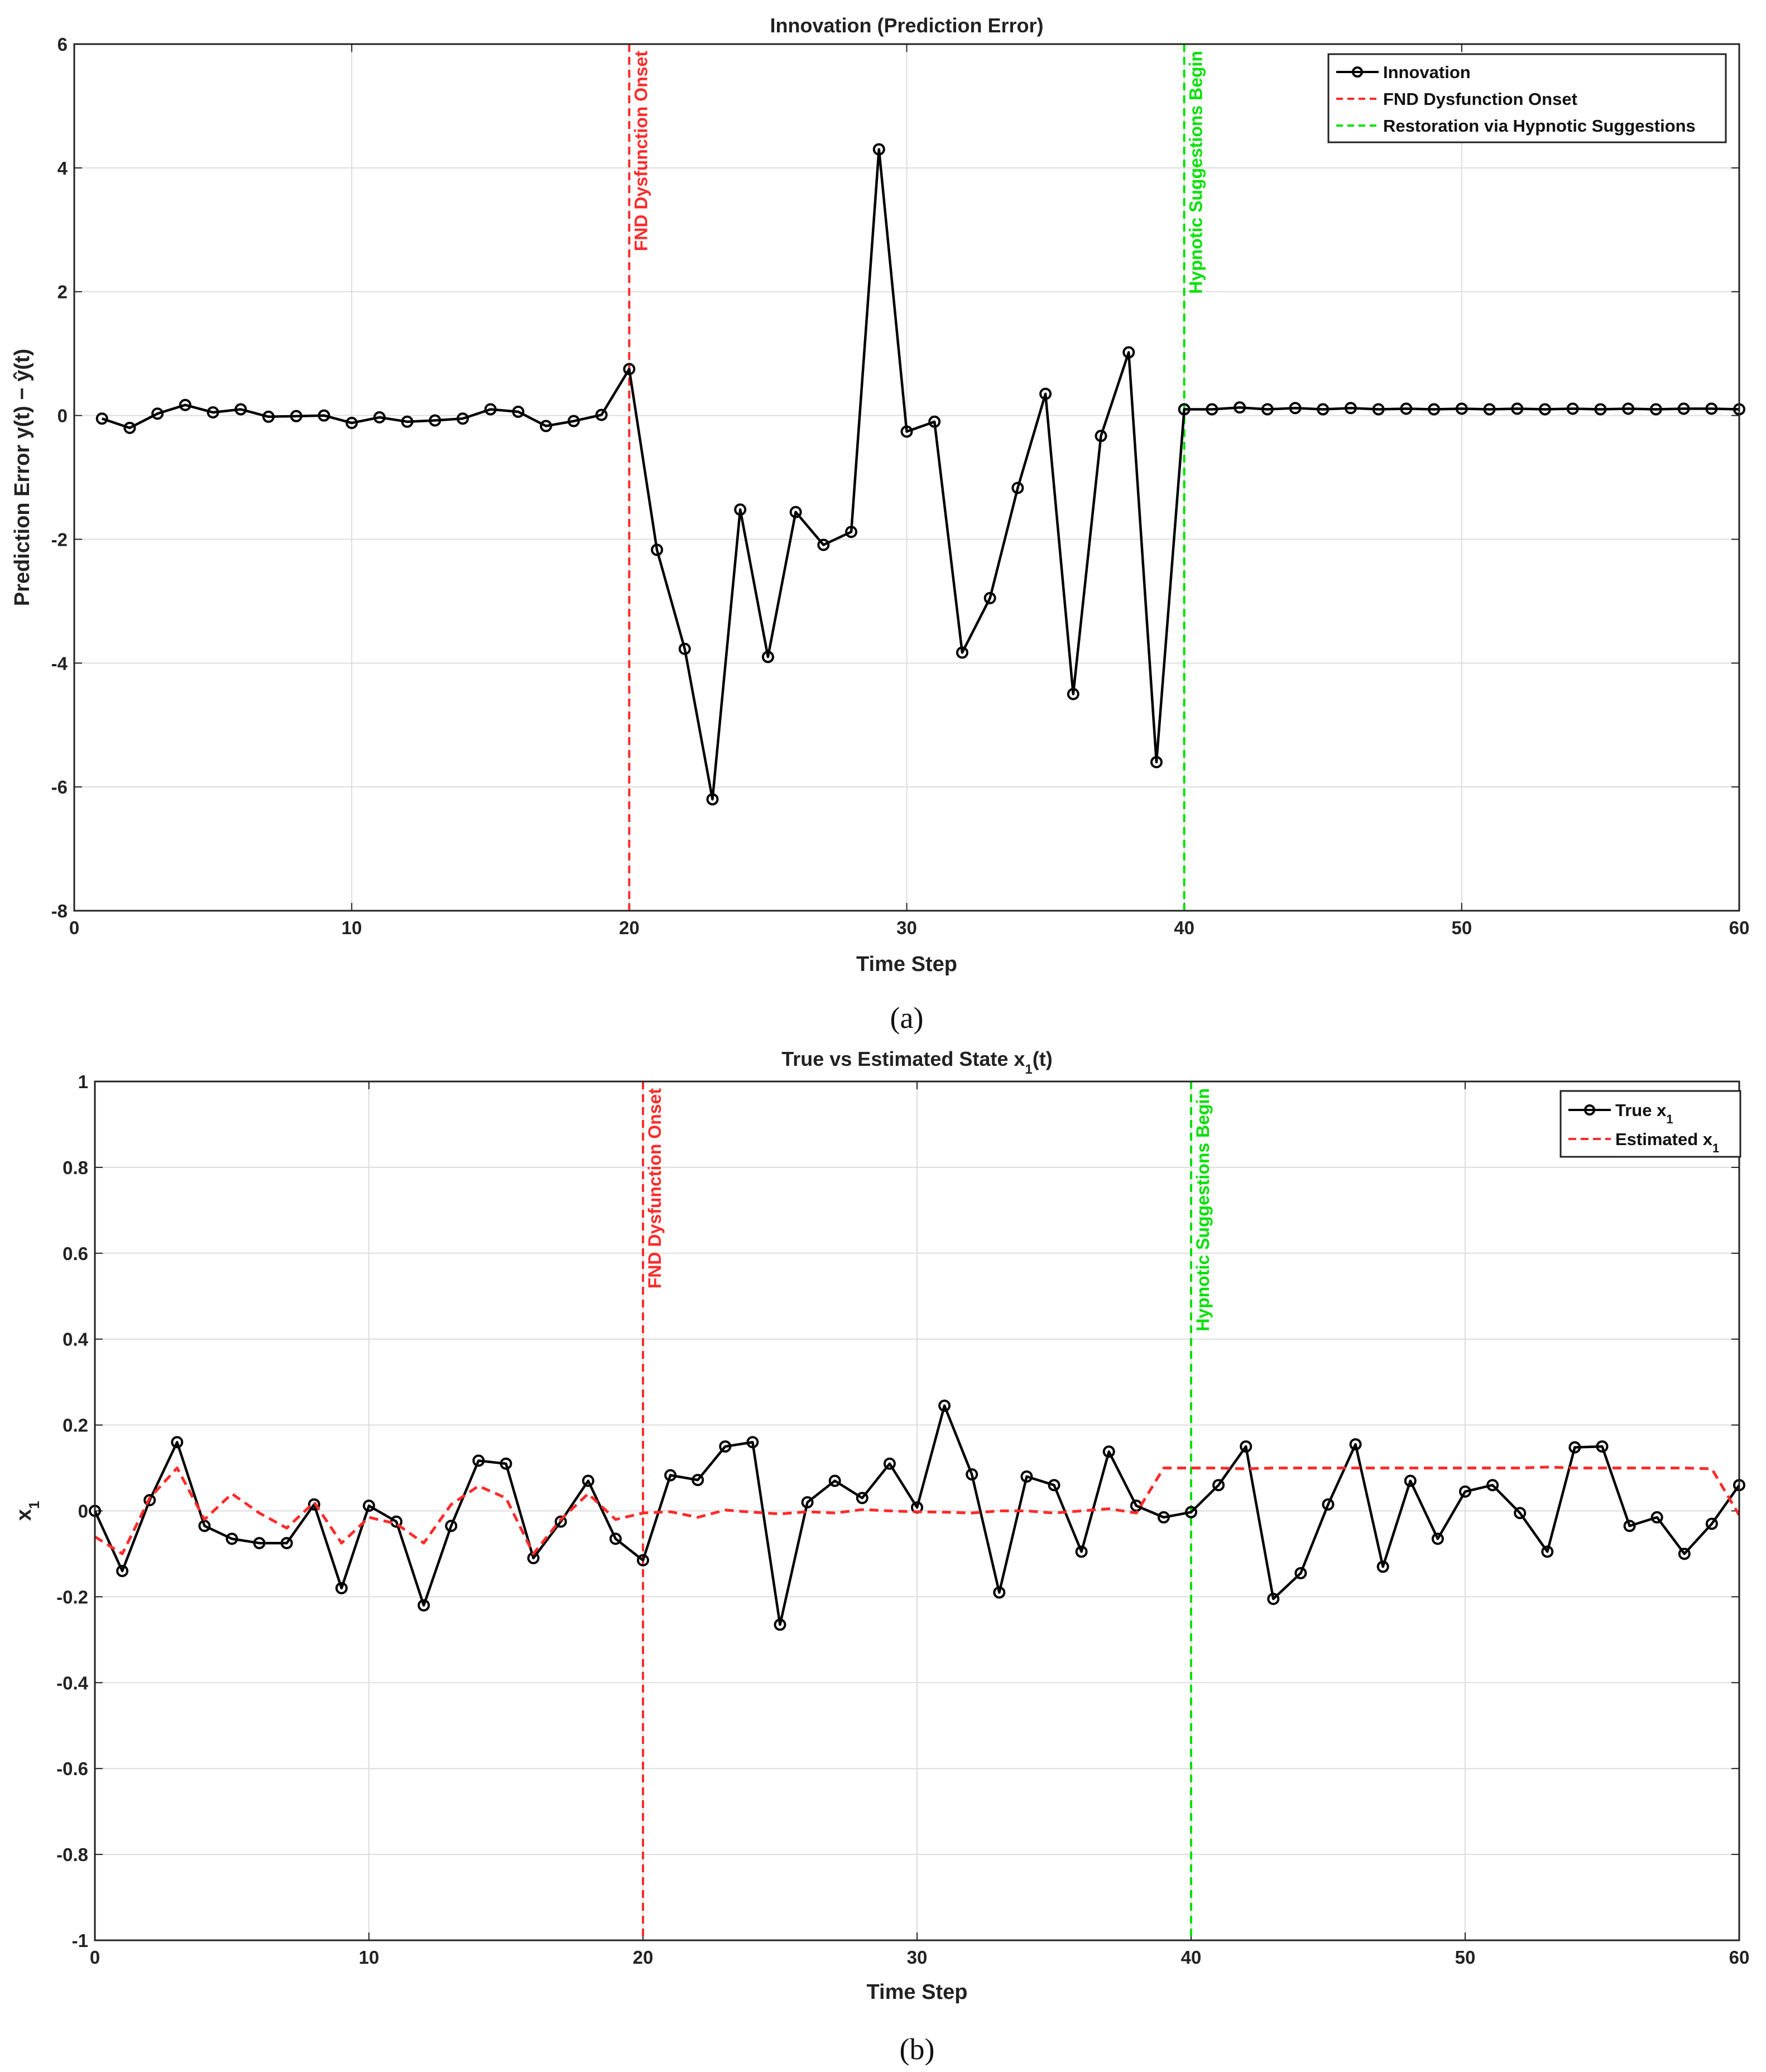 Image resolution: width=1766 pixels, height=2072 pixels. I want to click on x-axis-label: Time Step, so click(906, 965).